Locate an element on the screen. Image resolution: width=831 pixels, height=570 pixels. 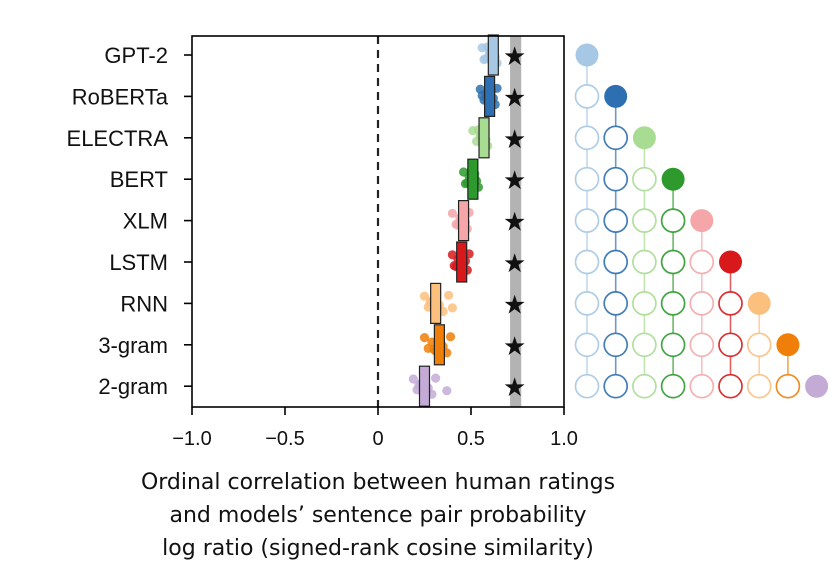
median-box-3-gram is located at coordinates (439, 345).